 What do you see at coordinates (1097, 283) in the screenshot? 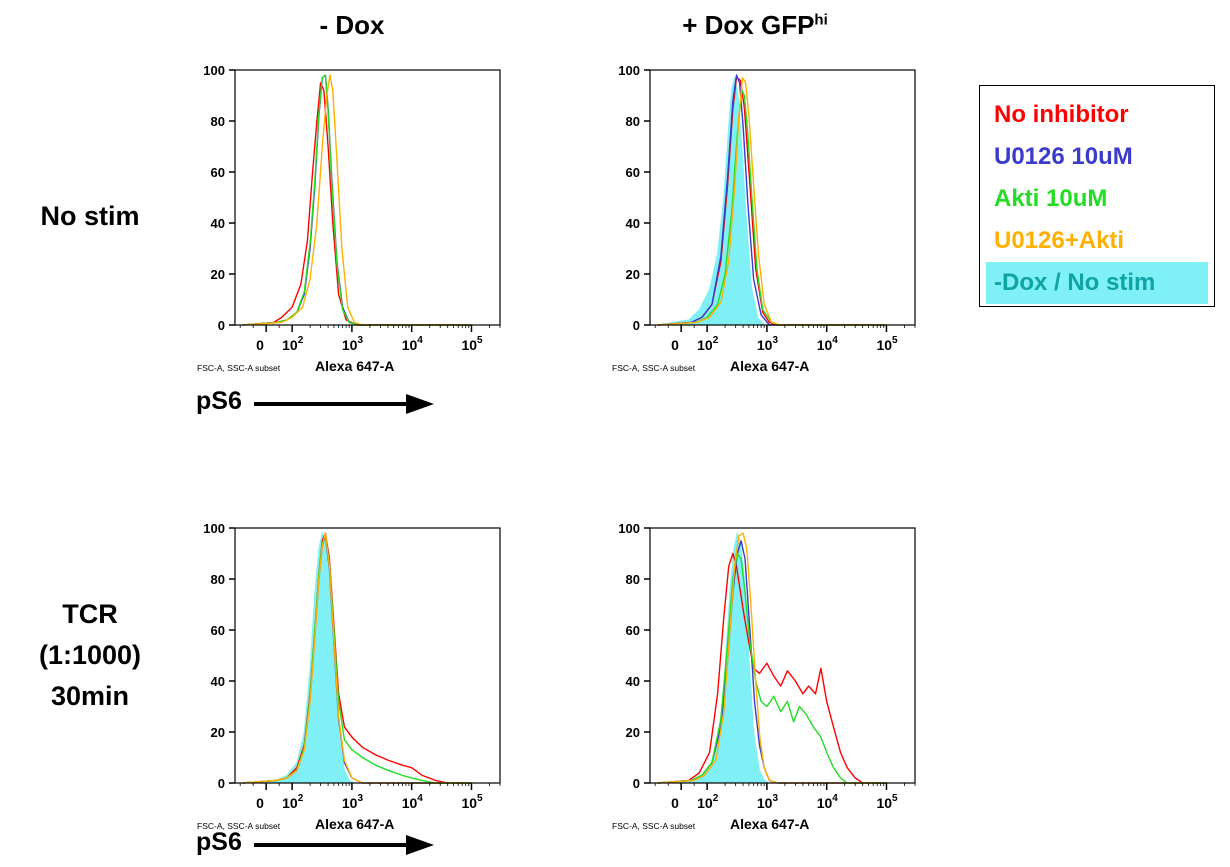
I see `legend-item-minus-dox-no-stim: -Dox / No stim` at bounding box center [1097, 283].